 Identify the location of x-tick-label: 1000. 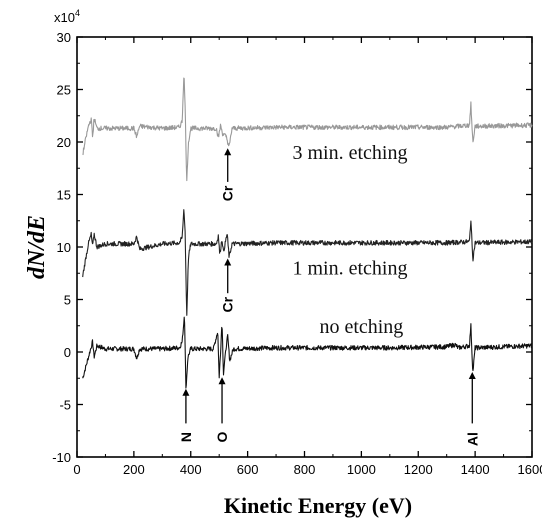
(361, 469).